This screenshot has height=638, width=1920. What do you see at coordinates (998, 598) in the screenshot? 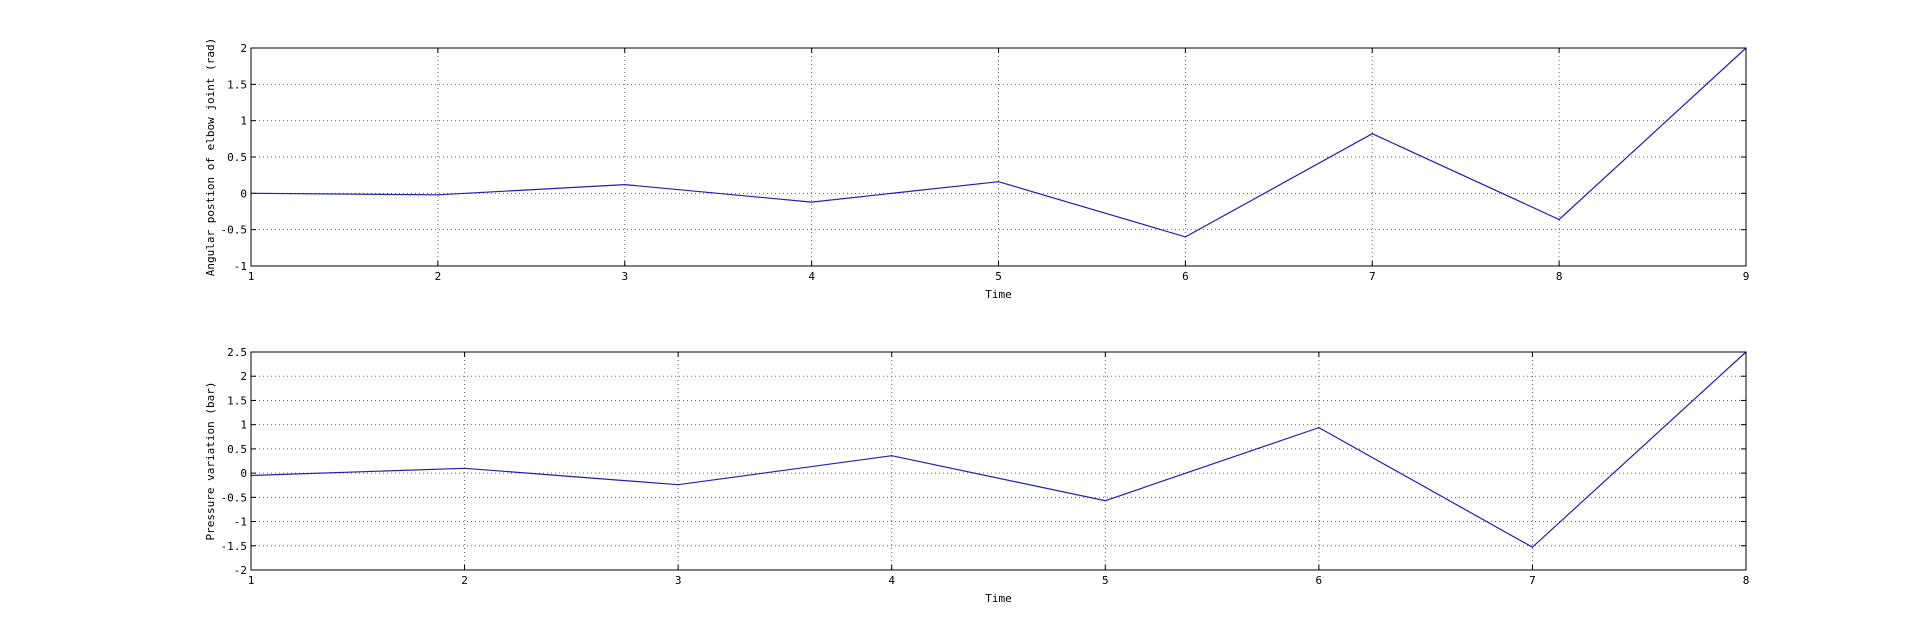
I see `pressure-x-axis-label: Time` at bounding box center [998, 598].